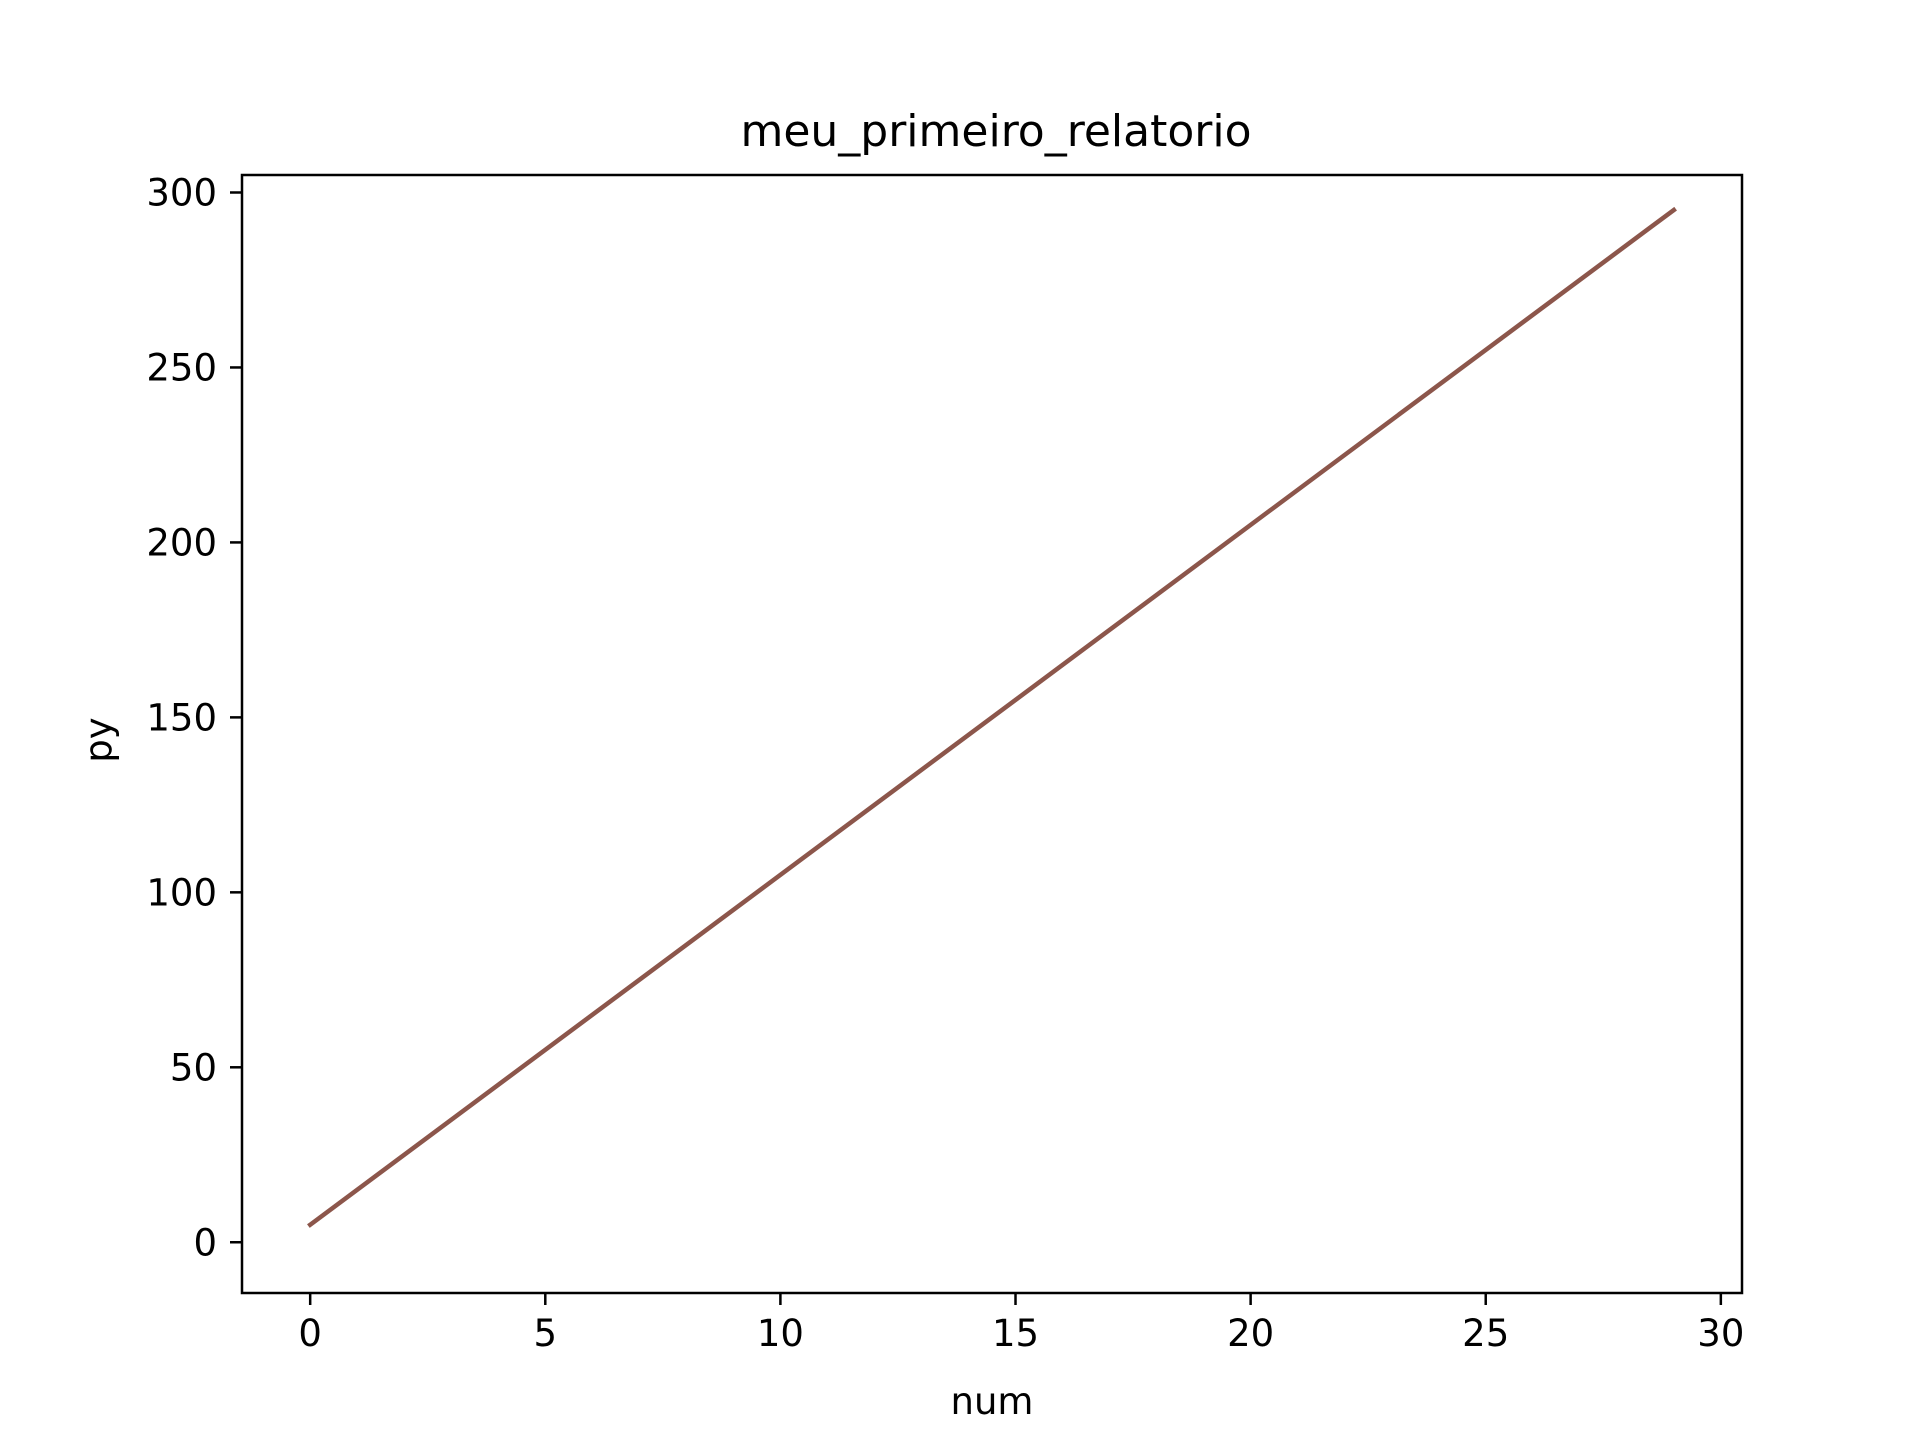 The image size is (1920, 1440). Describe the element at coordinates (1250, 1333) in the screenshot. I see `x-tick-label: 20` at that location.